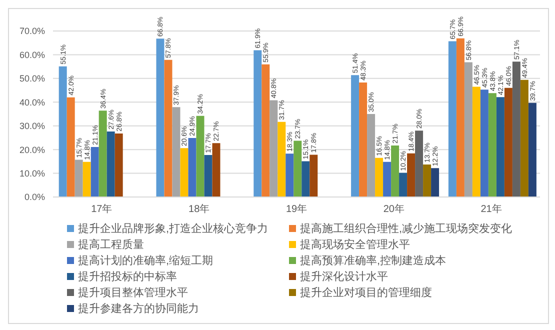 The height and width of the screenshot is (330, 555). I want to click on y-tick-label: 20.0%, so click(32, 149).